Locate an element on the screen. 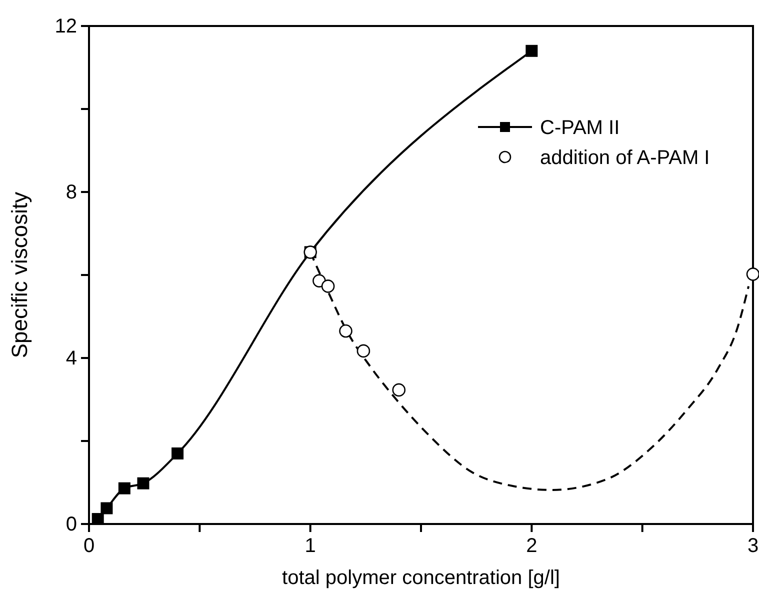 The height and width of the screenshot is (595, 759). legend-label: addition of A-PAM I is located at coordinates (625, 158).